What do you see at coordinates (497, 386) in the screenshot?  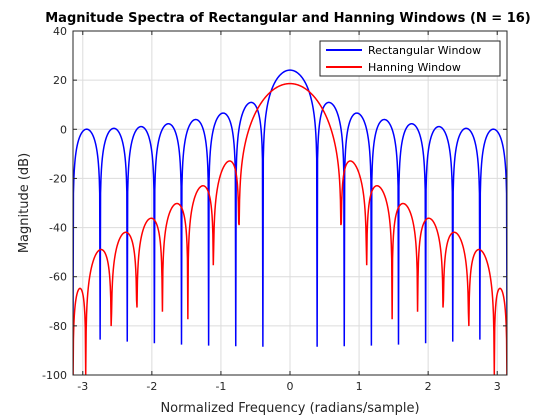 I see `x-tick-label: 3` at bounding box center [497, 386].